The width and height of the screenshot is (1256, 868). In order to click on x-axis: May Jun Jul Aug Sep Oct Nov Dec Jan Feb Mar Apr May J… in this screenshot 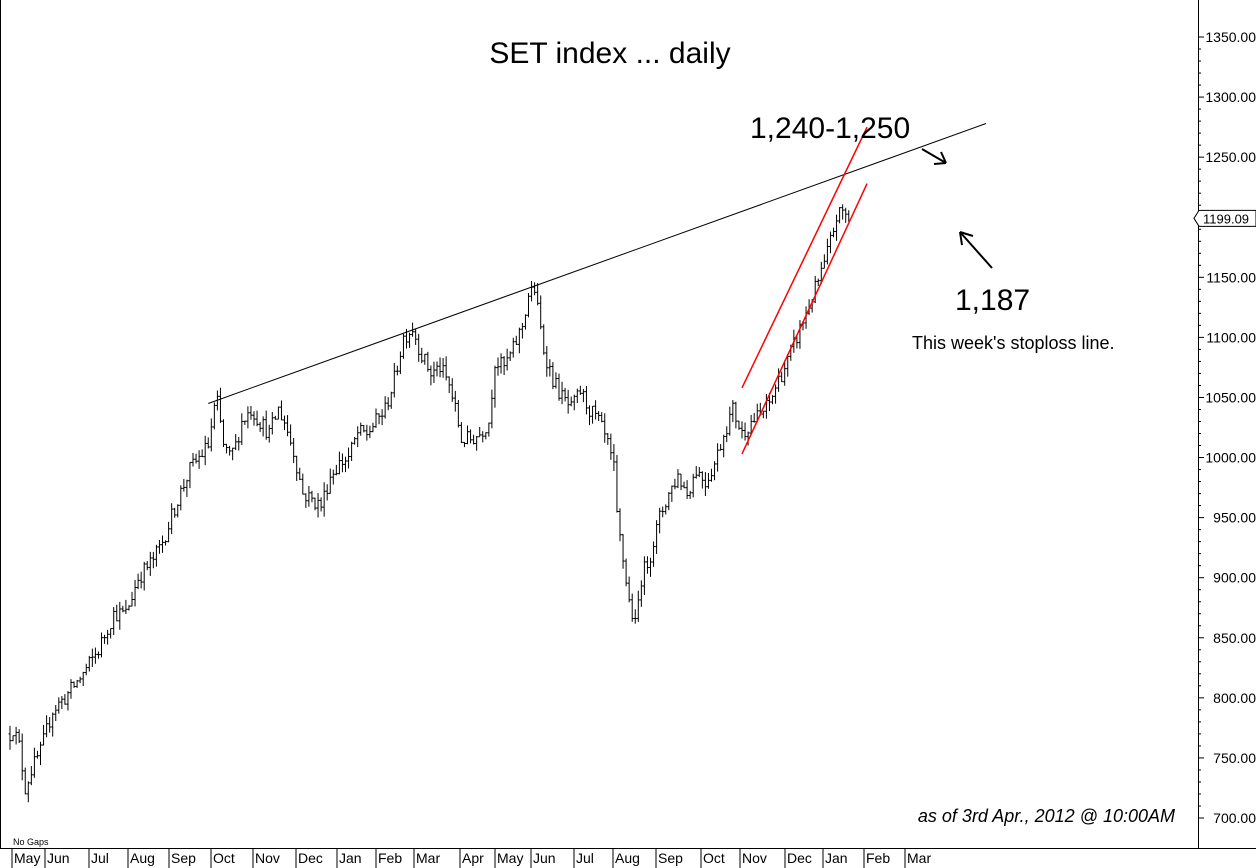, I will do `click(471, 858)`.